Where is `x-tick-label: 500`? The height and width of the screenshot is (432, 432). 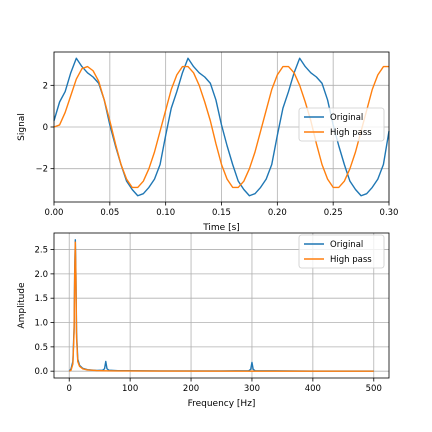
x-tick-label: 500 is located at coordinates (374, 389).